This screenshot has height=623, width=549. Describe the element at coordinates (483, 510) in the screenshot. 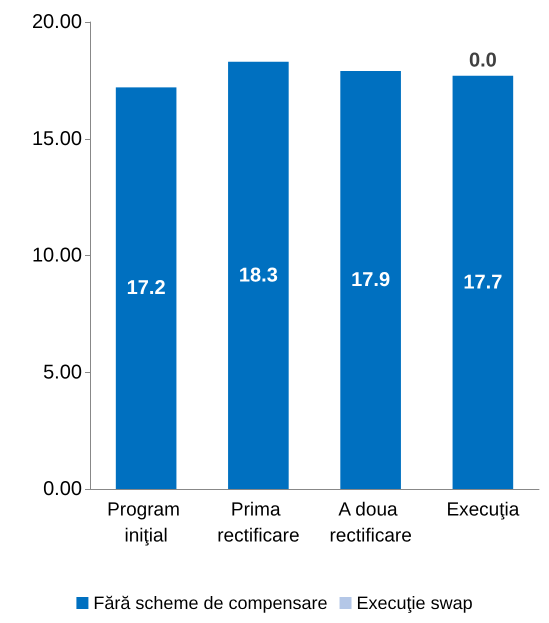

I see `x-tick-label: Execuţia` at that location.